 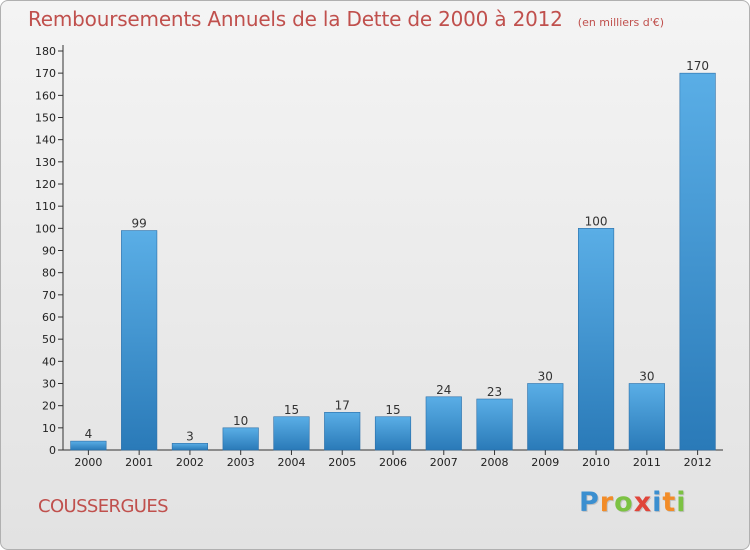 I want to click on x-tick-label: 2007, so click(x=444, y=462).